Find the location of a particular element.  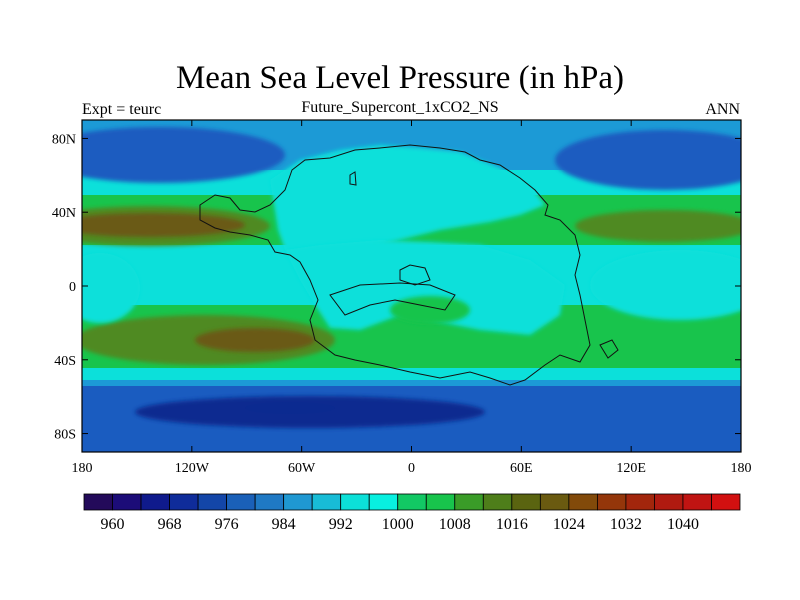

colorbar-label: 1024 is located at coordinates (569, 524).